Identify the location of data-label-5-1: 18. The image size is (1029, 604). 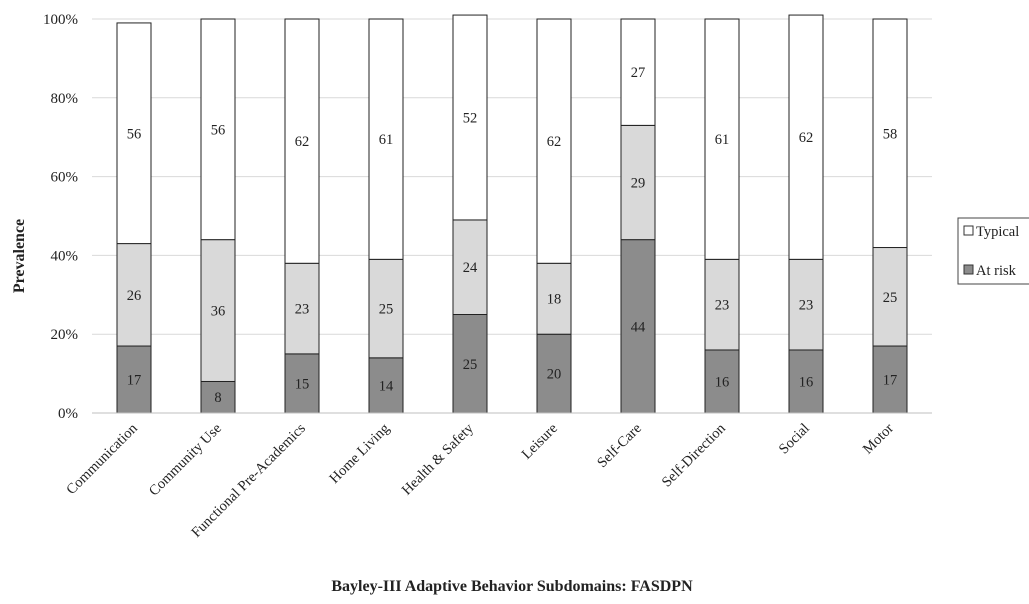
(554, 300).